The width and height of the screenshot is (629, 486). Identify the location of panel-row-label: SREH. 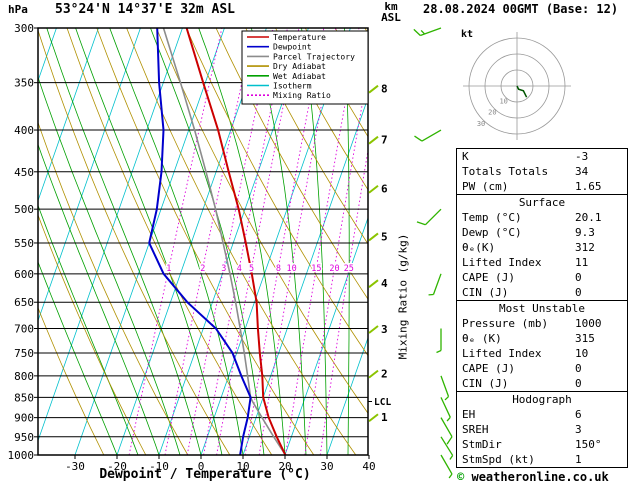
(475, 429).